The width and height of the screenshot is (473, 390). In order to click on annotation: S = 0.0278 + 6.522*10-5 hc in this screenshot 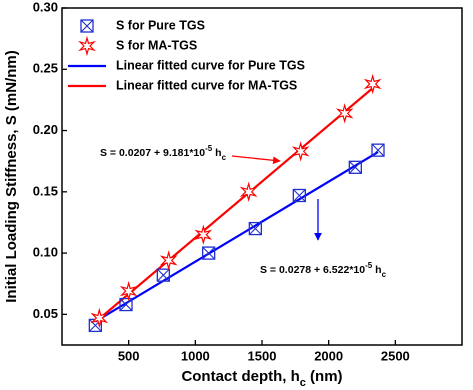, I will do `click(323, 270)`.